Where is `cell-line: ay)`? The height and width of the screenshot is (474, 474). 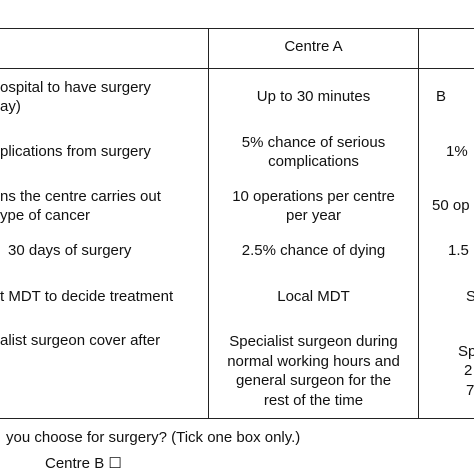
cell-line: ay) is located at coordinates (10, 106).